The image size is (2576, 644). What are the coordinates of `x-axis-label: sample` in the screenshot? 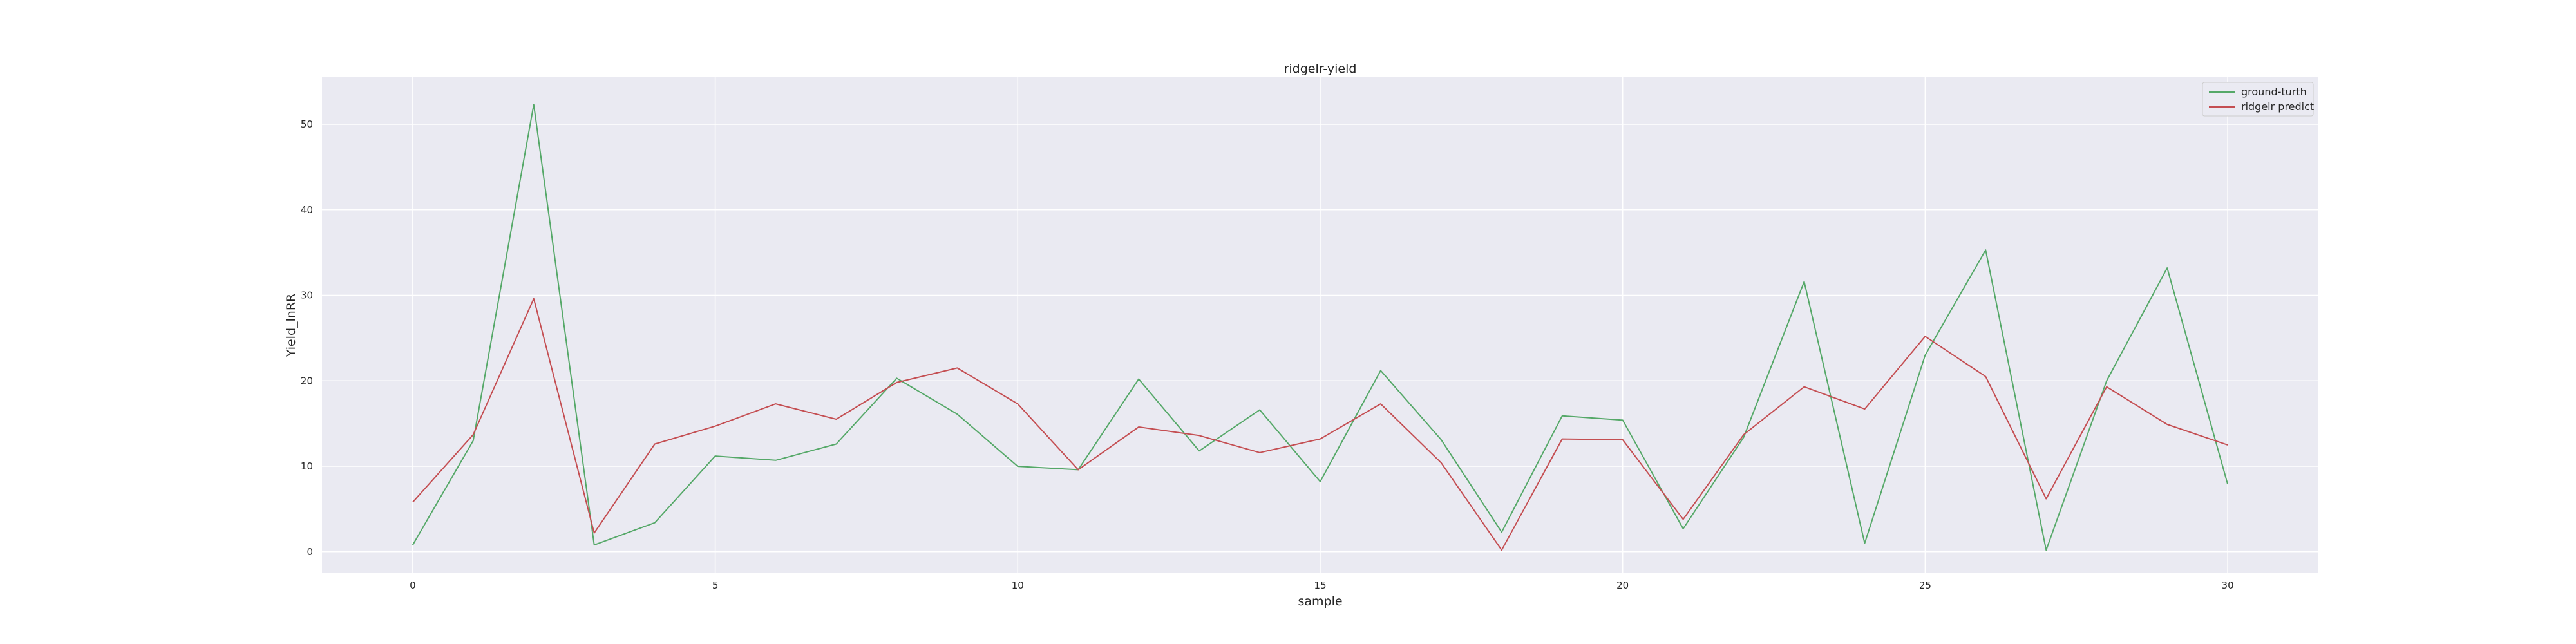 It's located at (1320, 602).